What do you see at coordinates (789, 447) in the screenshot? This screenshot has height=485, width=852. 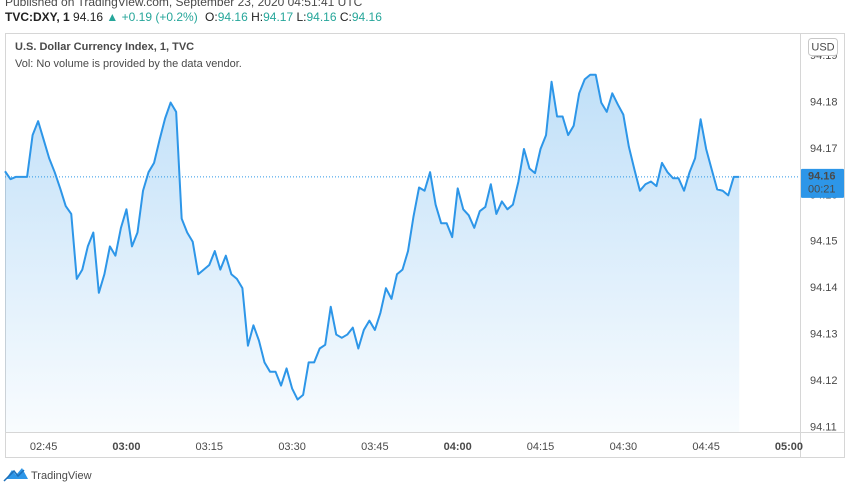 I see `x-tick-label: 05:00` at bounding box center [789, 447].